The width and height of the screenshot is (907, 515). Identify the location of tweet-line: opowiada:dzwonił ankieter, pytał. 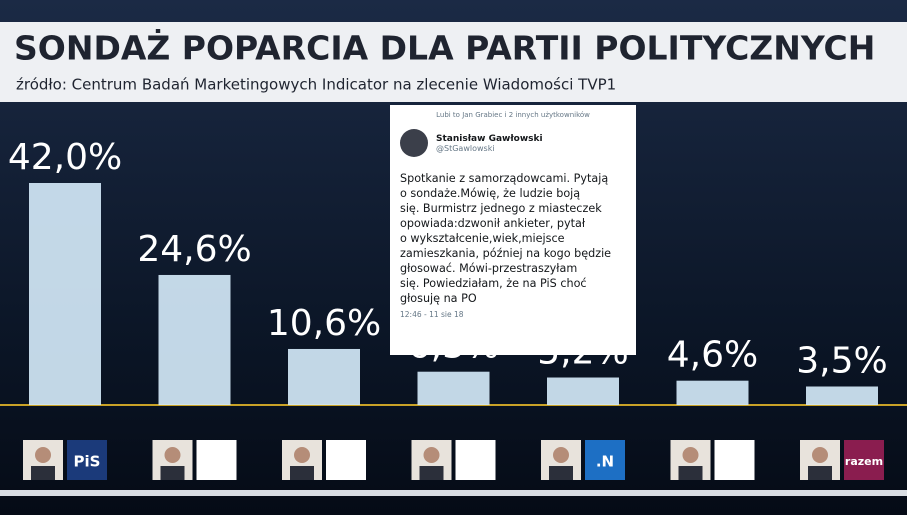
(493, 223).